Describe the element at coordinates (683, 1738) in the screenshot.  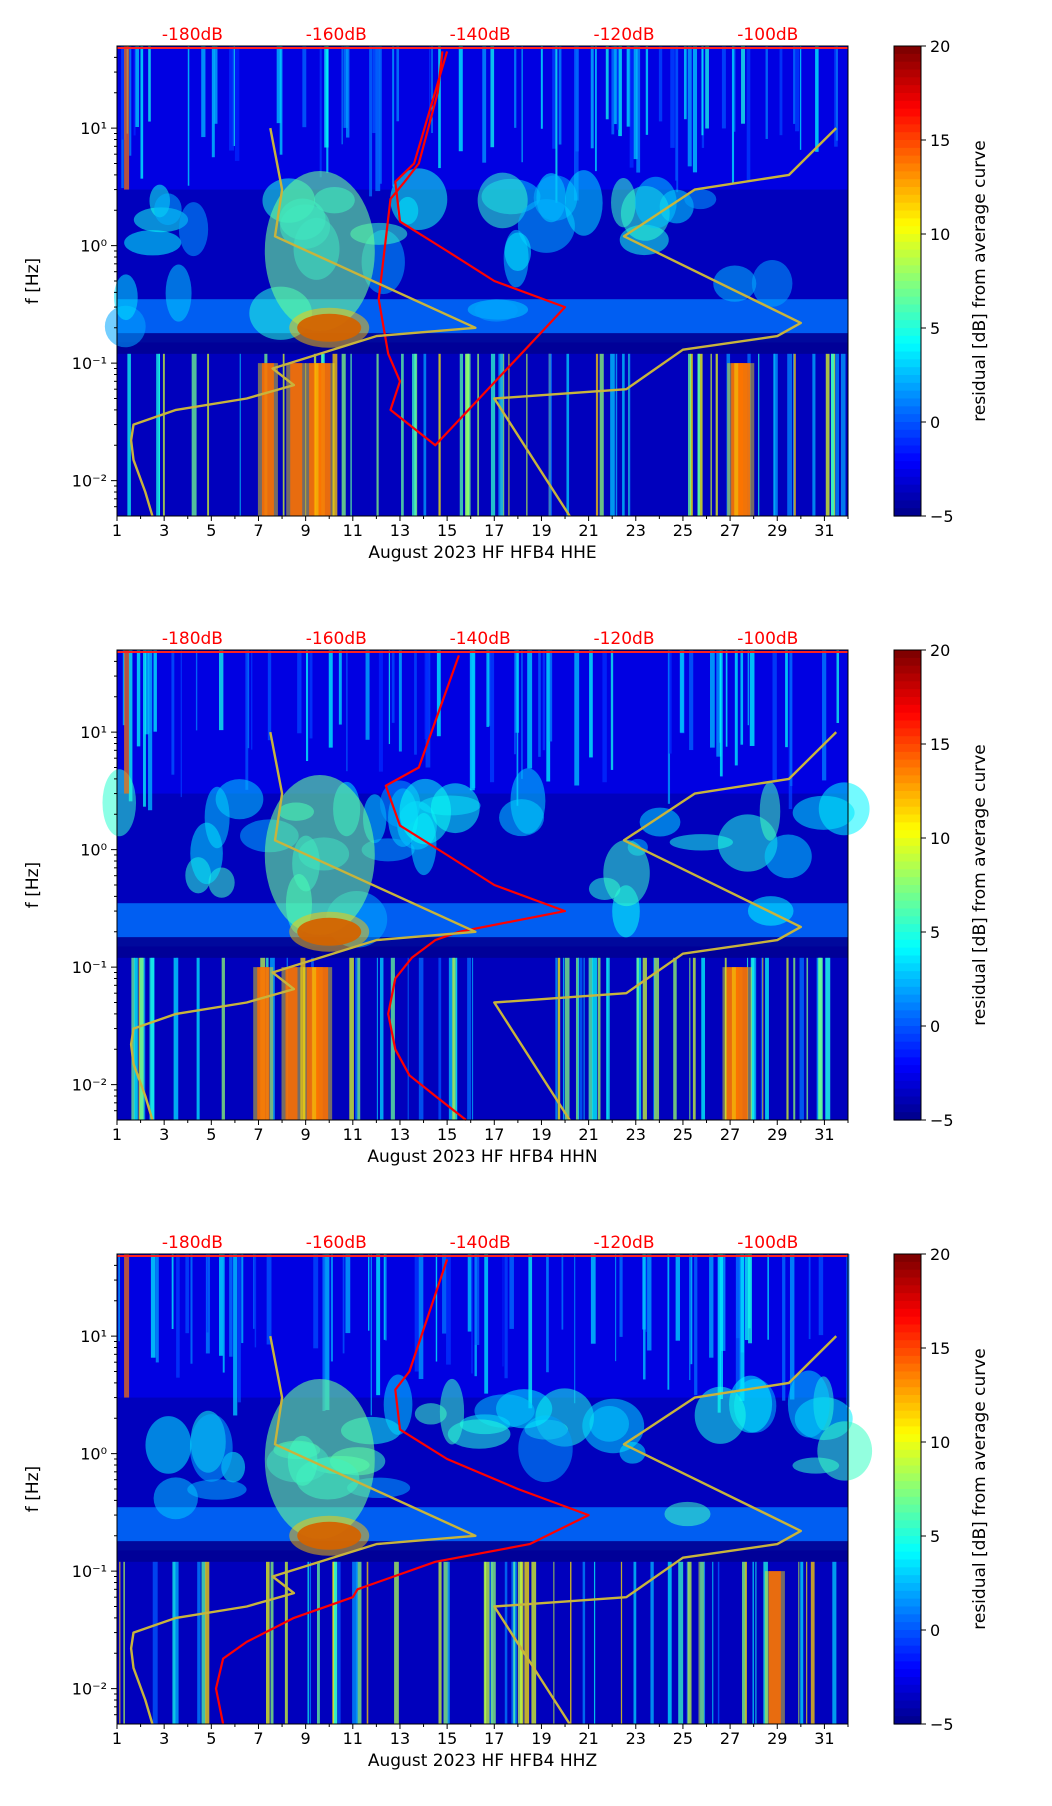
I see `x-tick-label: 25` at that location.